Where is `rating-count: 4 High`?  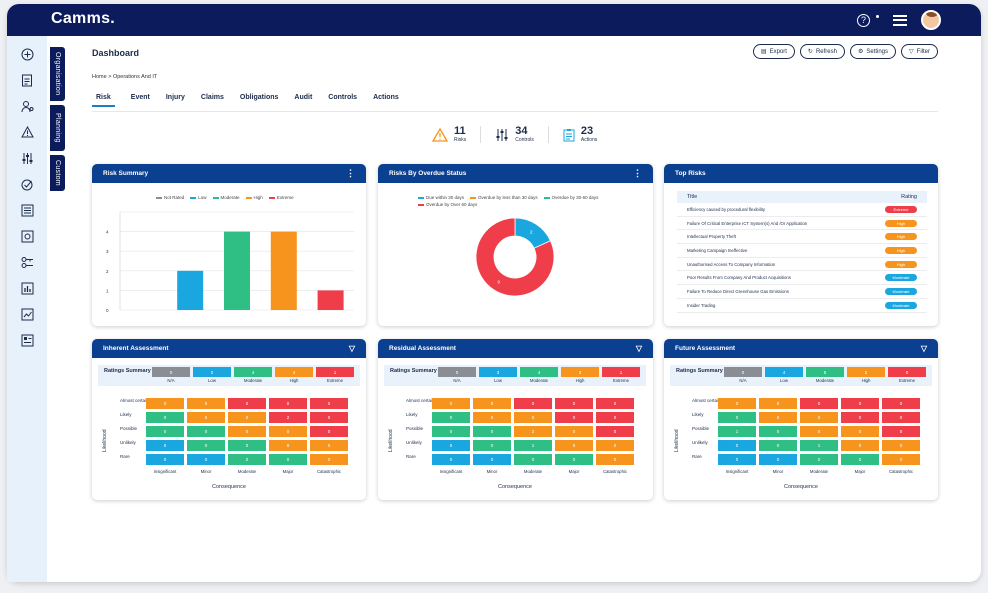 rating-count: 4 High is located at coordinates (294, 375).